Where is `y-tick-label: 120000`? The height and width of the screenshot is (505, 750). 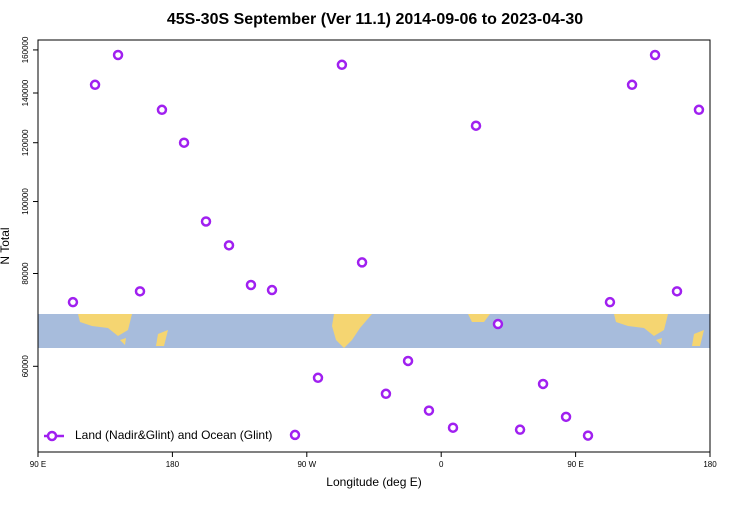
y-tick-label: 120000 is located at coordinates (25, 142).